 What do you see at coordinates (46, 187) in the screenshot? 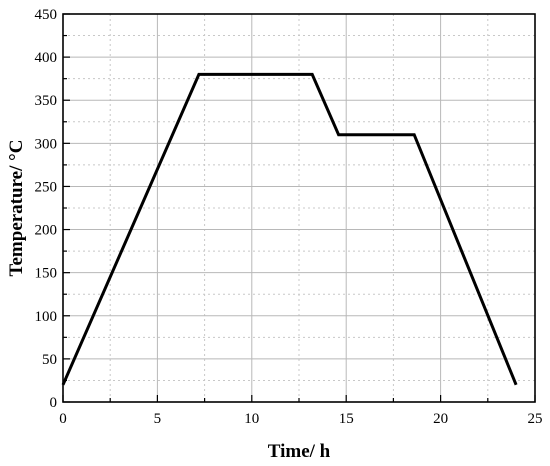
I see `y-tick-label: 250` at bounding box center [46, 187].